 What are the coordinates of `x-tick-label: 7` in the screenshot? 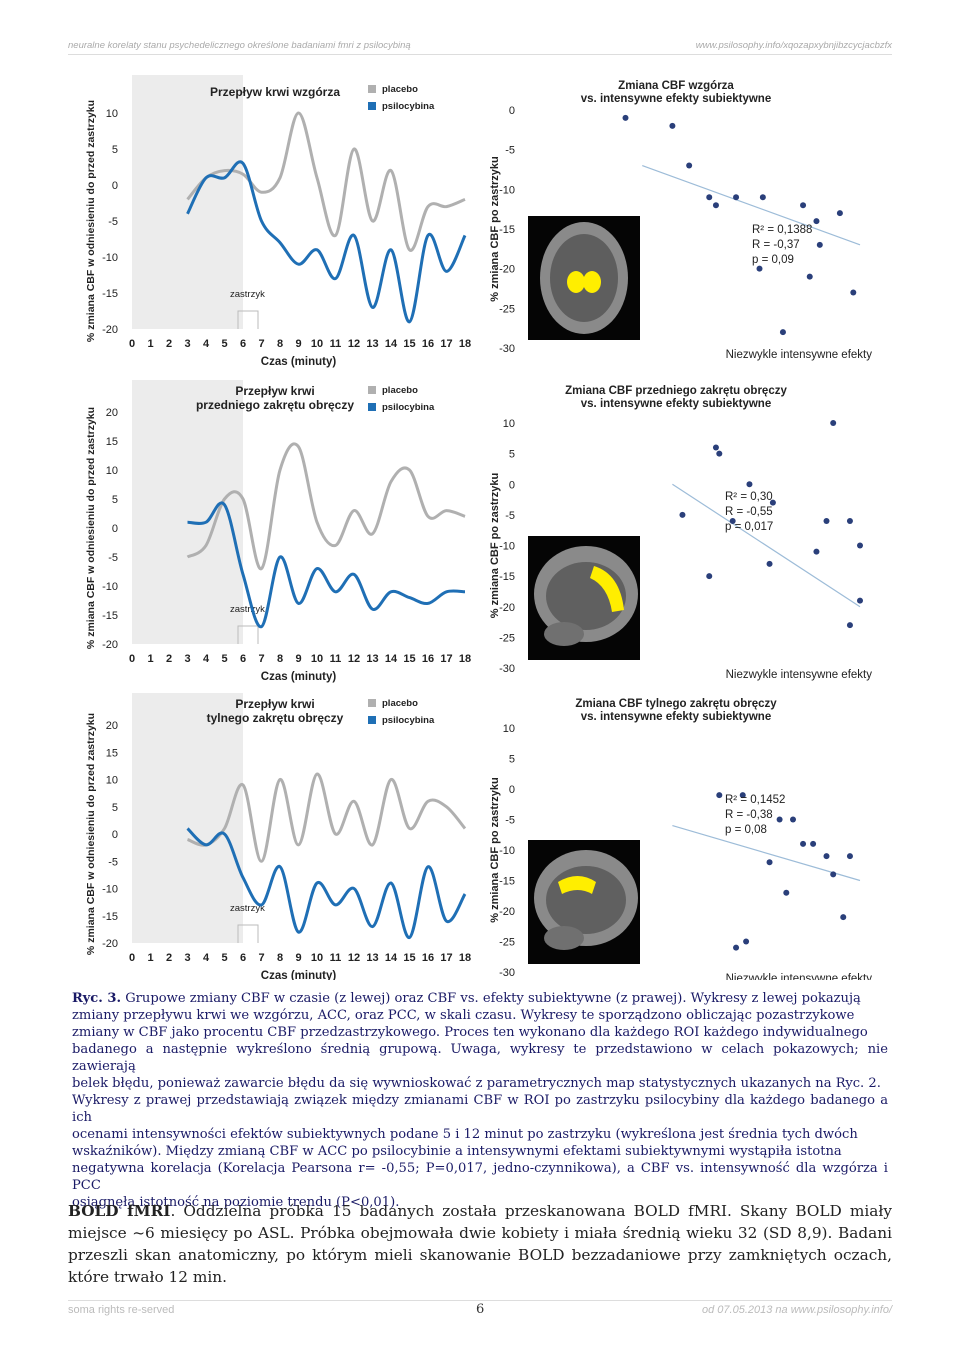 It's located at (261, 659).